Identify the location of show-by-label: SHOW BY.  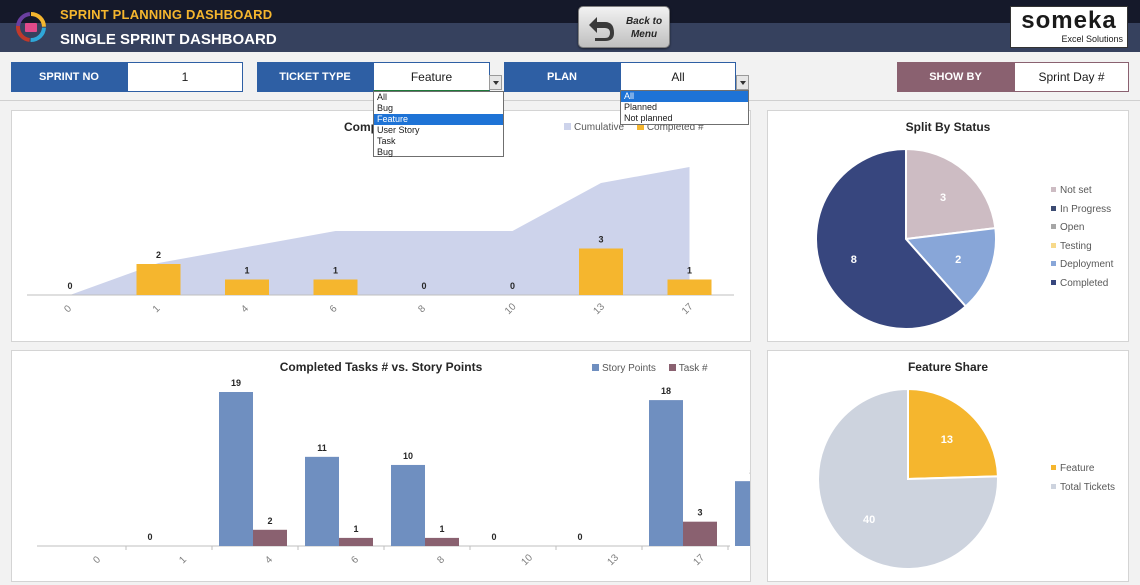
(955, 77).